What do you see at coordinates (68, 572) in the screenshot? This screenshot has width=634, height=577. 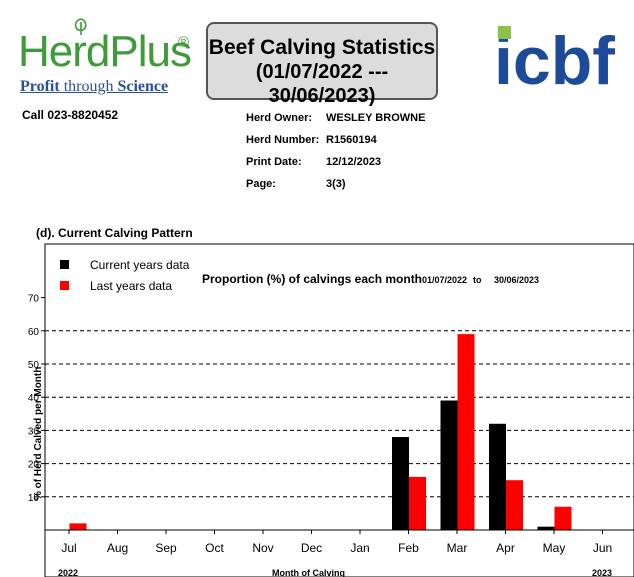 I see `year-start-label: 2022` at bounding box center [68, 572].